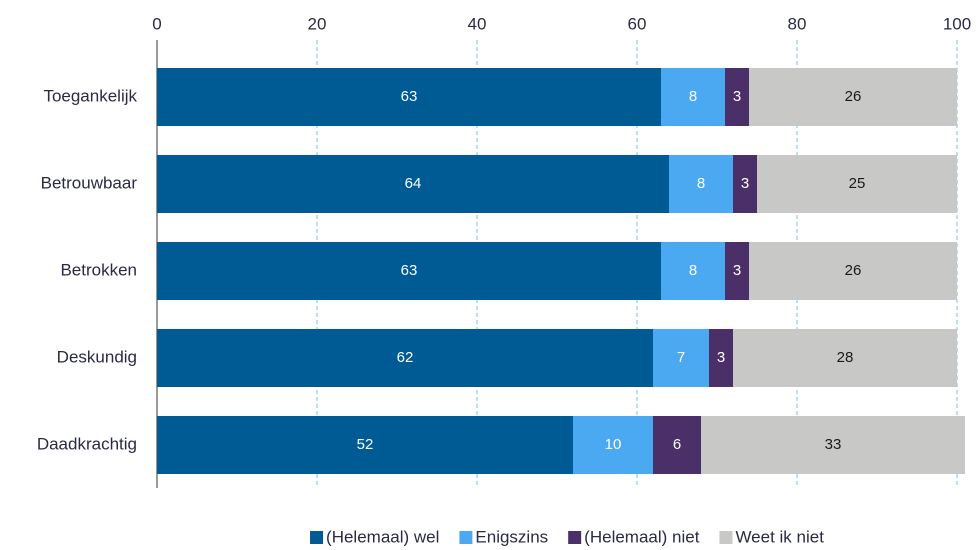  Describe the element at coordinates (90, 95) in the screenshot. I see `y-tick-label: Toegankelijk` at that location.